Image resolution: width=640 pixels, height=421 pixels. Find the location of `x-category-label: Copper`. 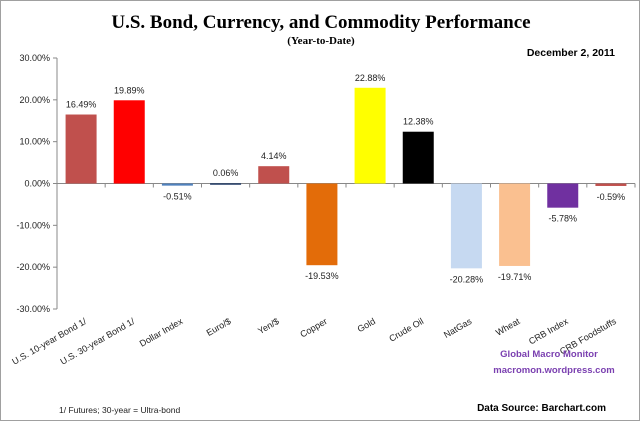

x-category-label: Copper is located at coordinates (313, 327).